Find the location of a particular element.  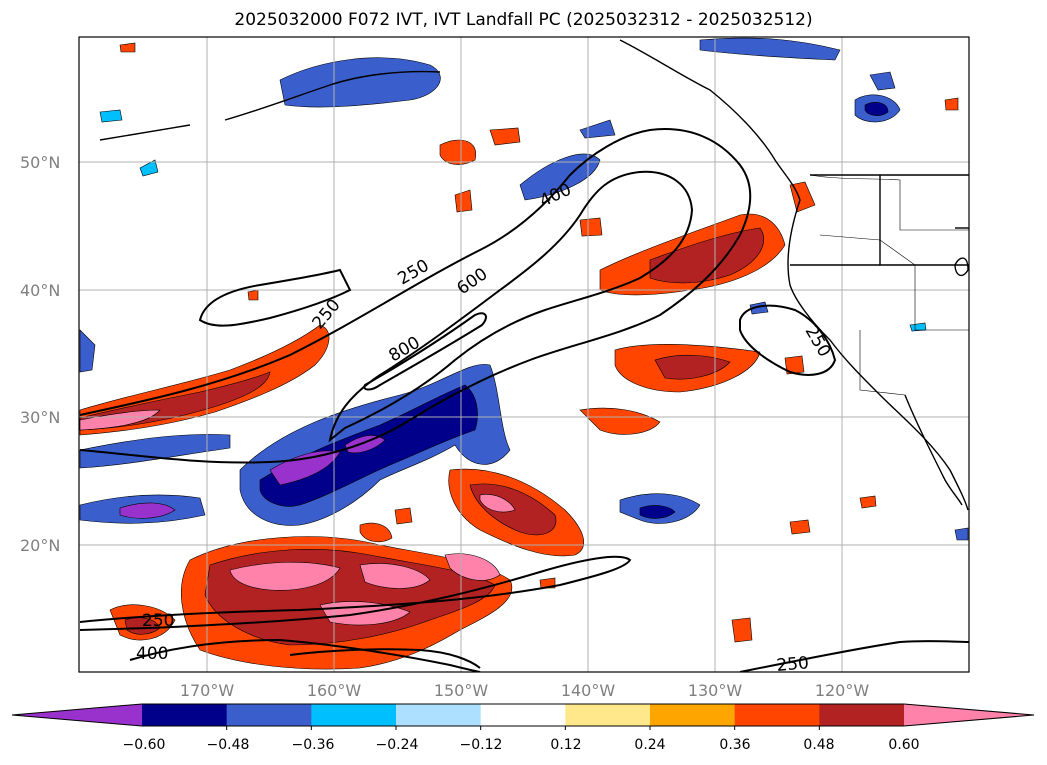

colorbar-tick-label: −0.36 is located at coordinates (313, 745).